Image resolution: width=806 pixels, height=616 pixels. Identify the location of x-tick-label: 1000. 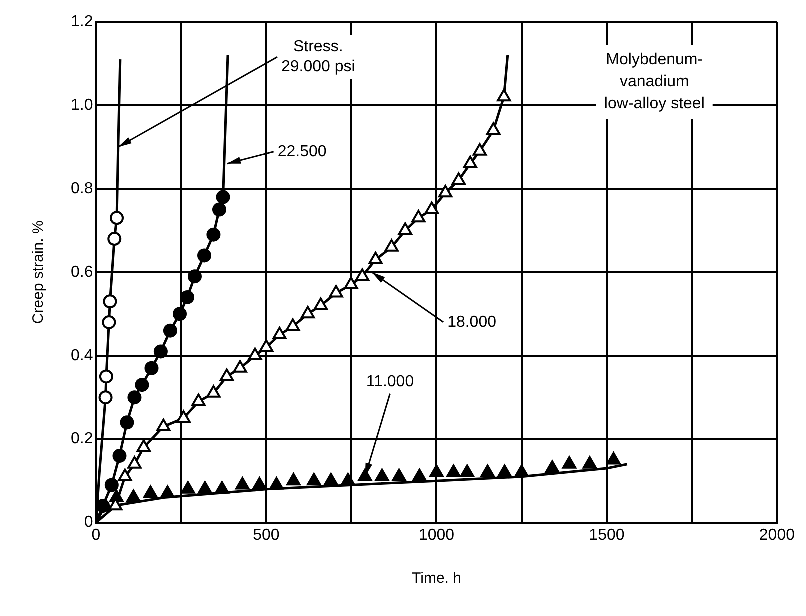
(436, 535).